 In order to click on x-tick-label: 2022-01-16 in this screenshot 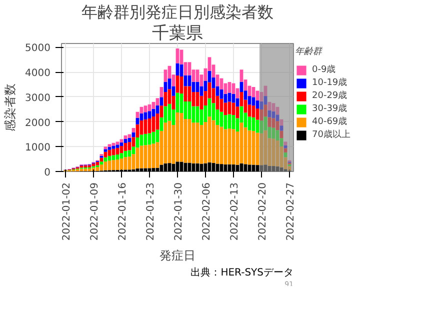, I will do `click(123, 211)`.